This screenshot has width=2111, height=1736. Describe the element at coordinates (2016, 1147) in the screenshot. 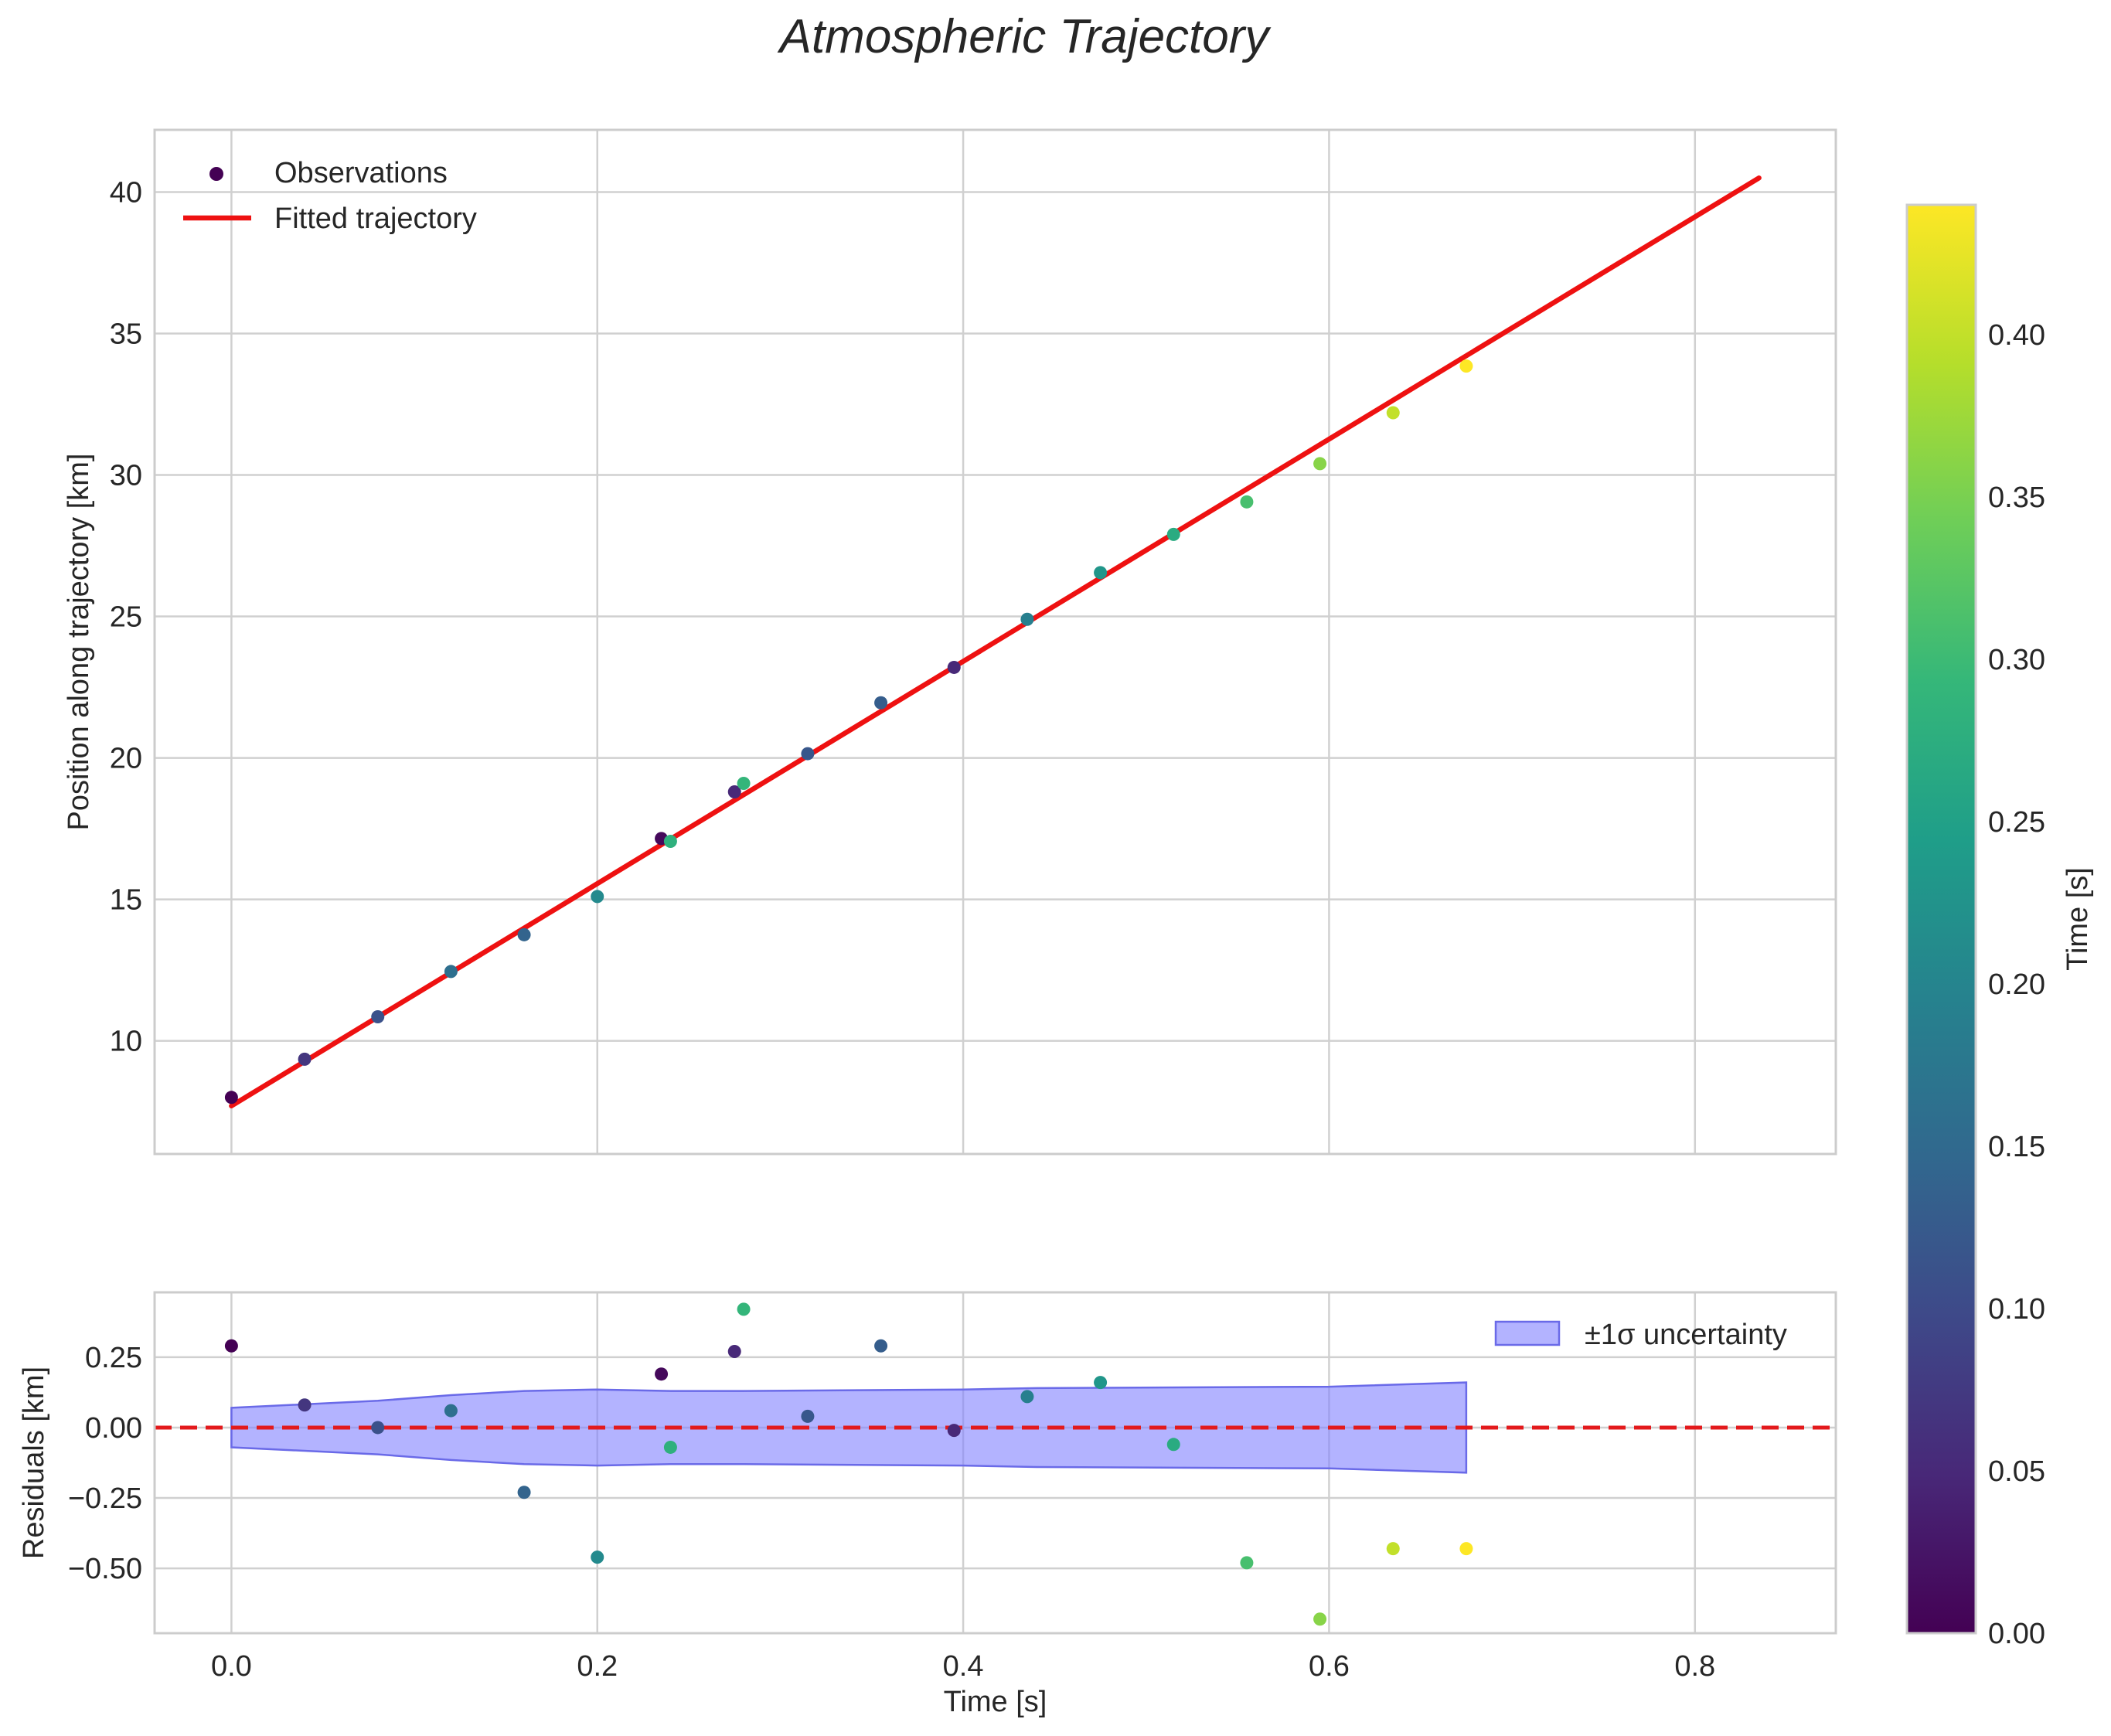

I see `colorbar-tick-label: 0.15` at that location.